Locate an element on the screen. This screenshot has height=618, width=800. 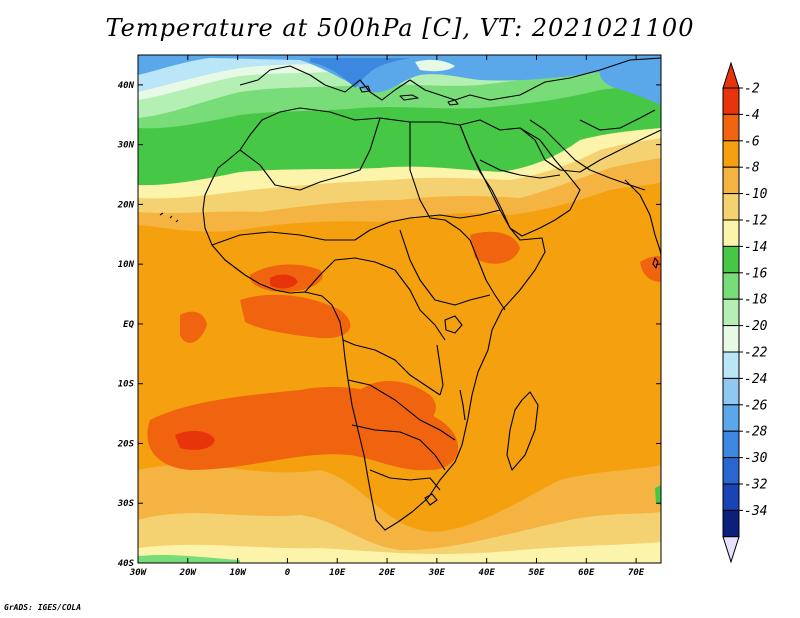
lon-tick-label: 40E is located at coordinates (487, 573).